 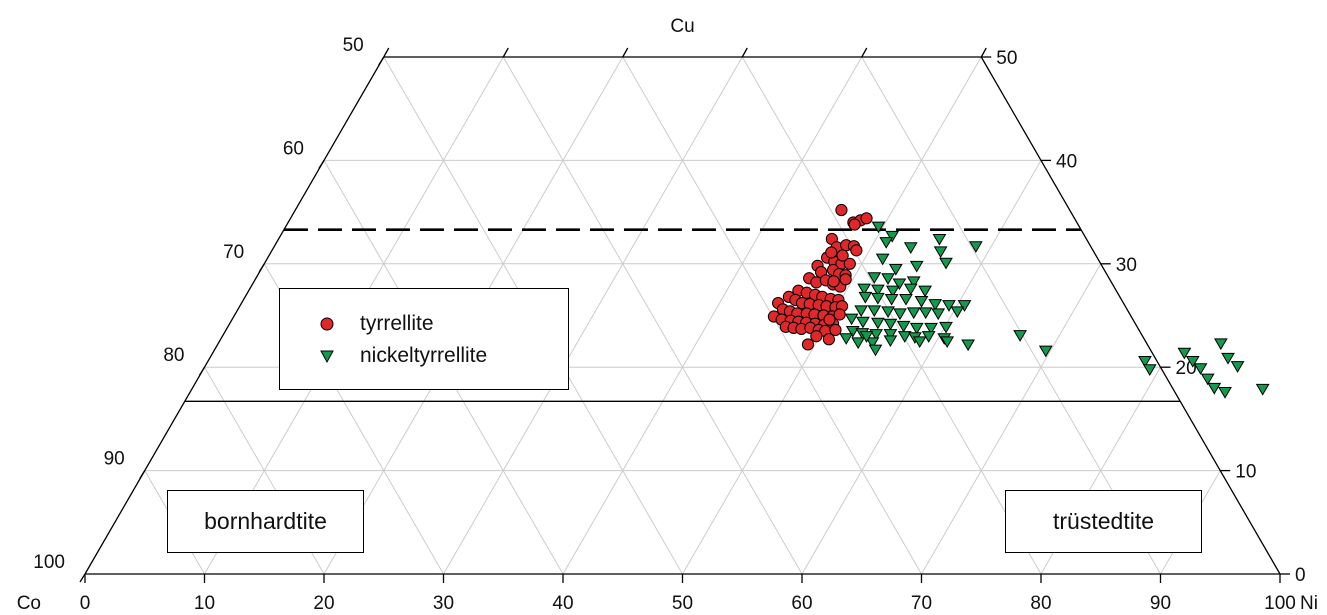 What do you see at coordinates (293, 148) in the screenshot?
I see `tick-label-co-60: 60` at bounding box center [293, 148].